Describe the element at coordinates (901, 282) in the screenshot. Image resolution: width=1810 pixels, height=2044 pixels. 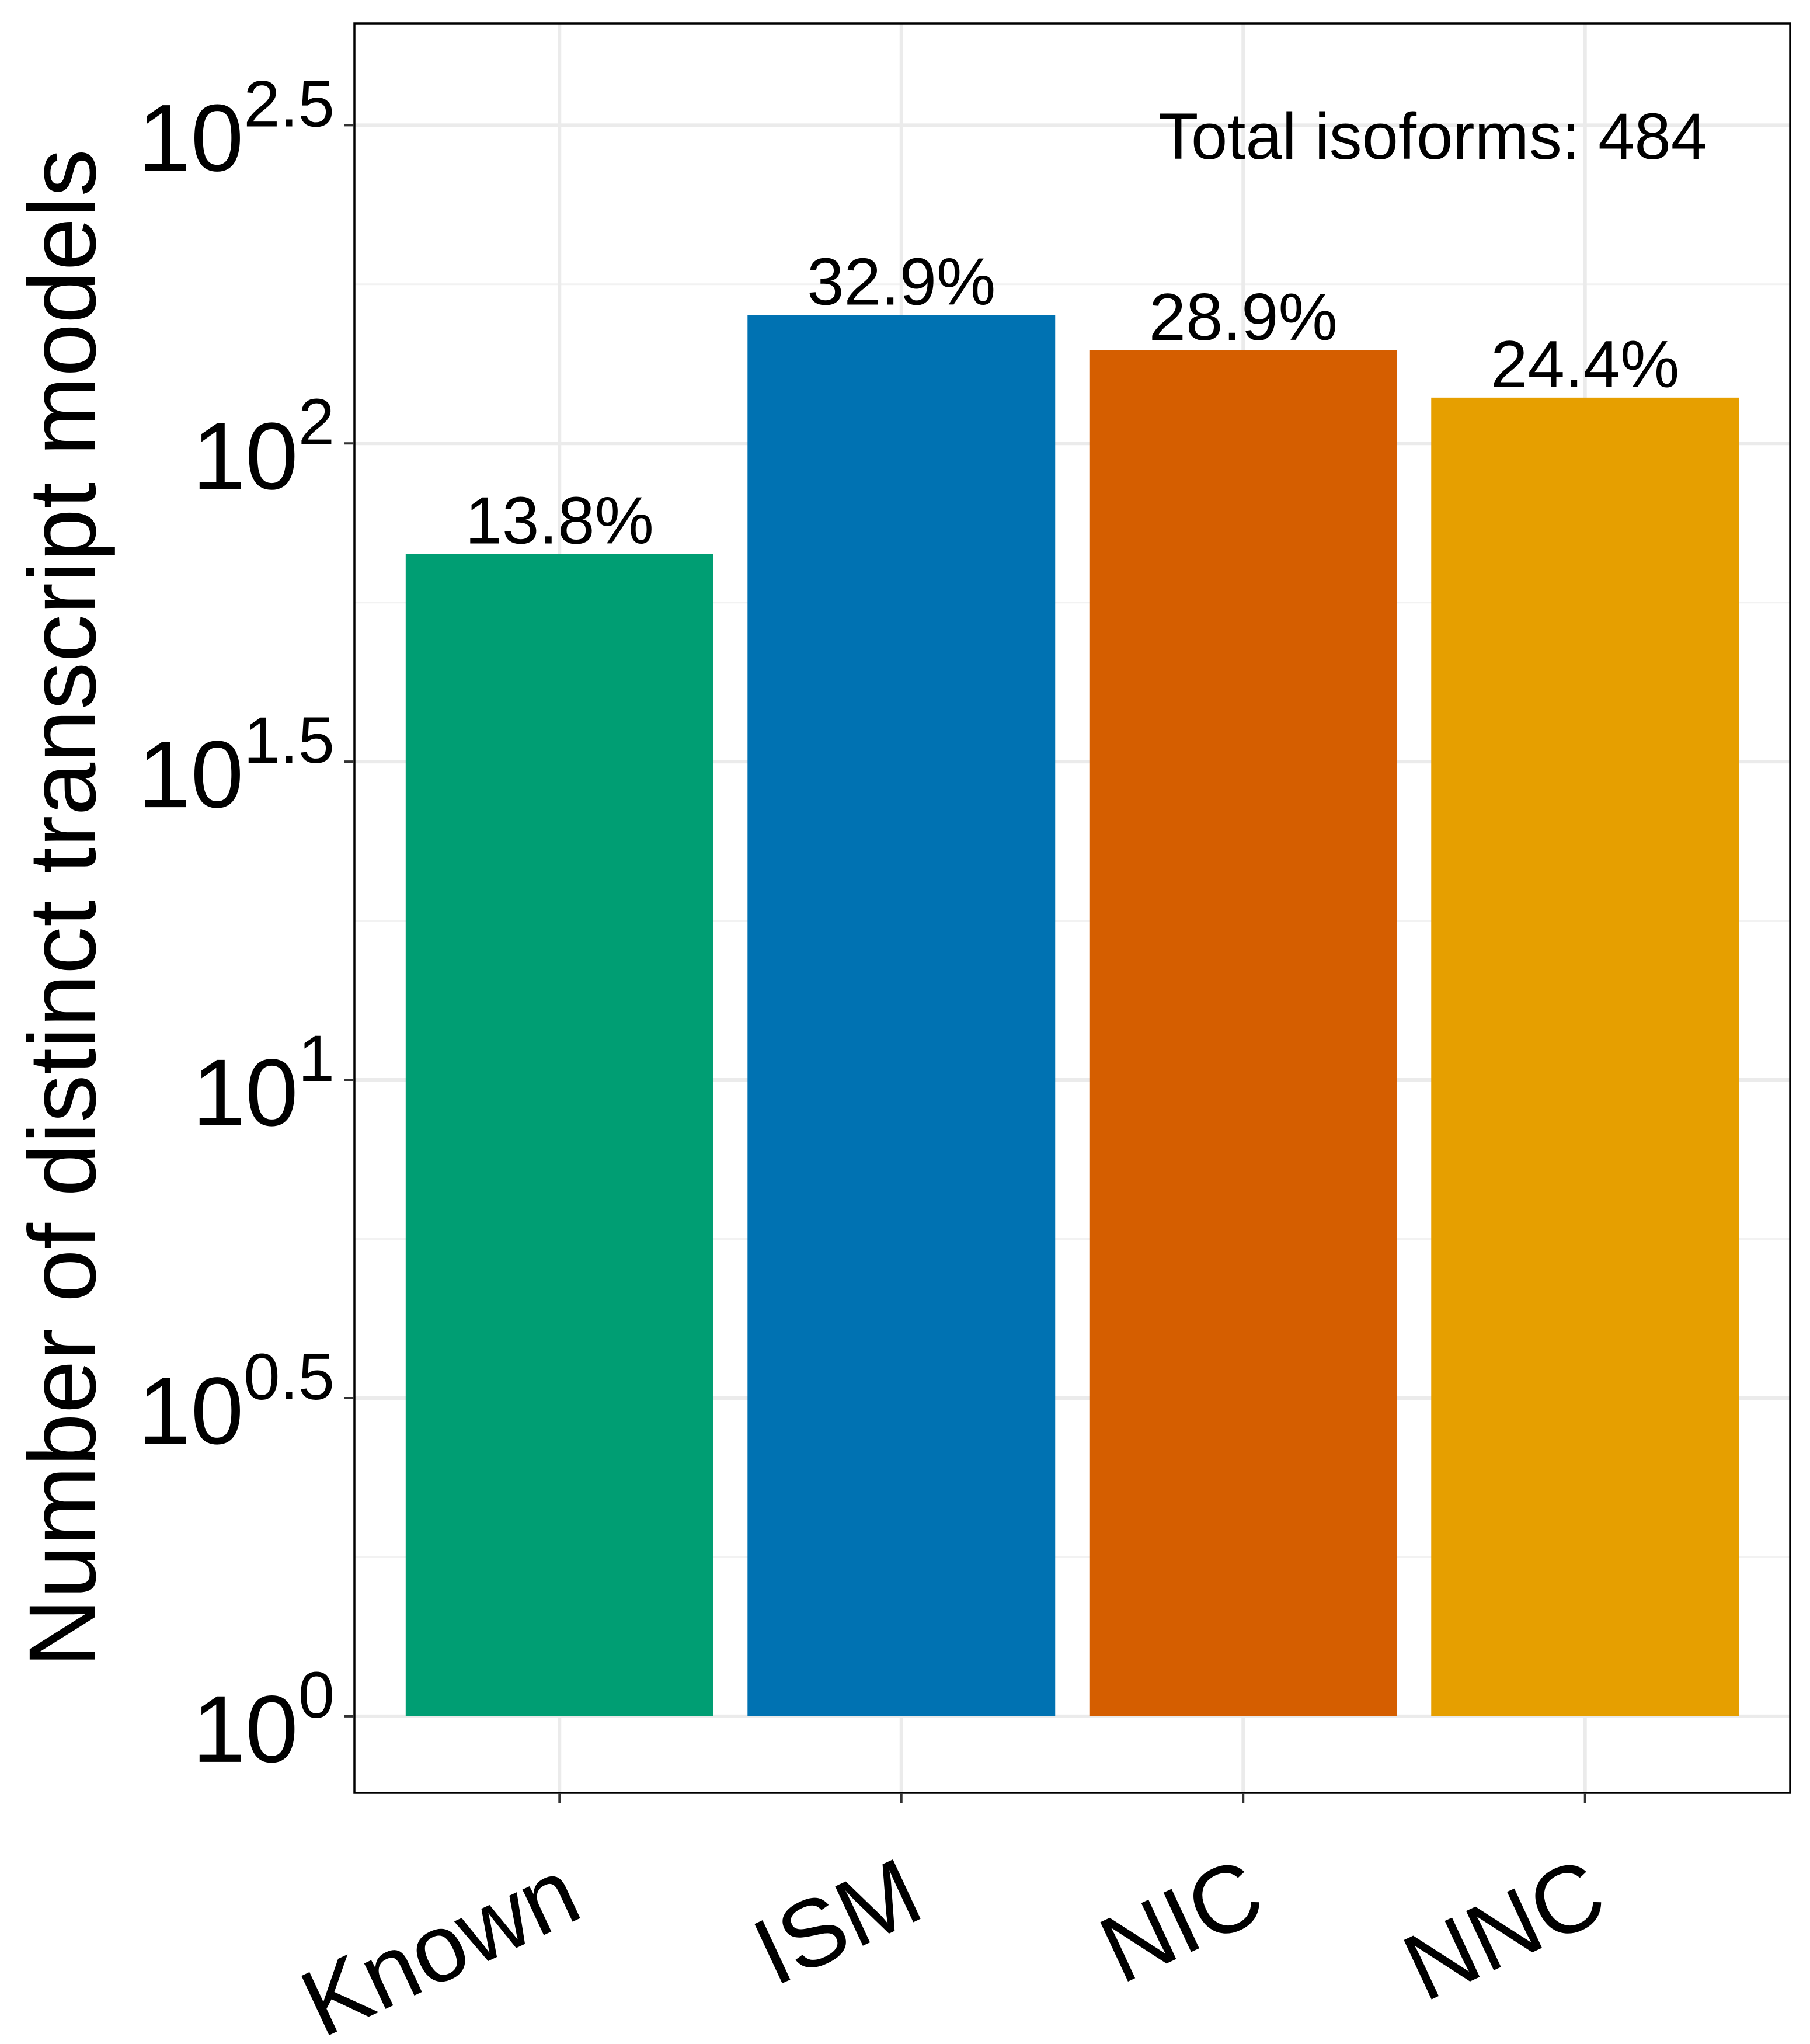
I see `bar-label-ism: 32.9%` at that location.